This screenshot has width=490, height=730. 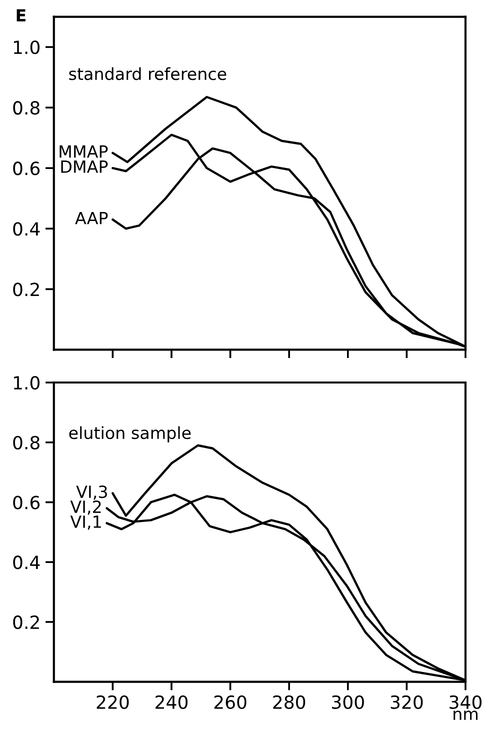 What do you see at coordinates (147, 73) in the screenshot?
I see `text: standard reference` at bounding box center [147, 73].